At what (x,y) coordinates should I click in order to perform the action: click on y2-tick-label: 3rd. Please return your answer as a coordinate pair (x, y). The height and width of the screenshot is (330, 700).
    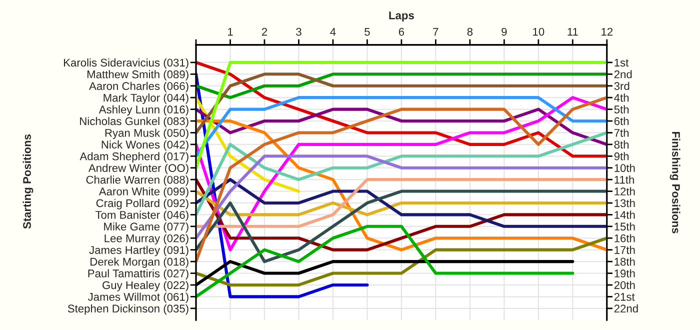
    Looking at the image, I should click on (622, 86).